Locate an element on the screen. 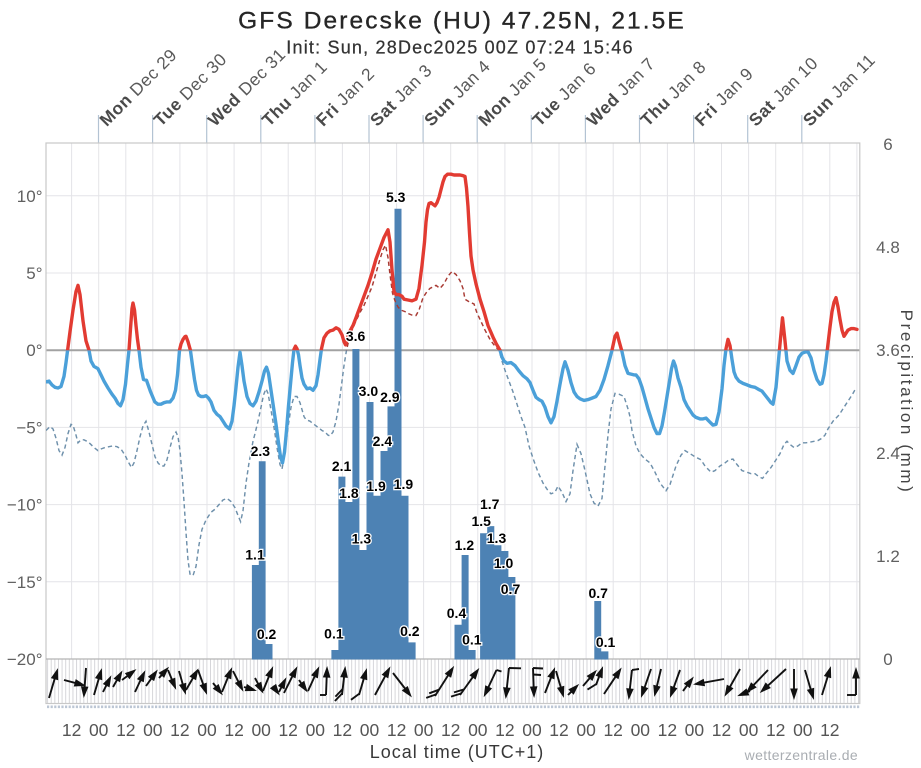 Image resolution: width=921 pixels, height=768 pixels. svg-text: 2.1 is located at coordinates (342, 466).